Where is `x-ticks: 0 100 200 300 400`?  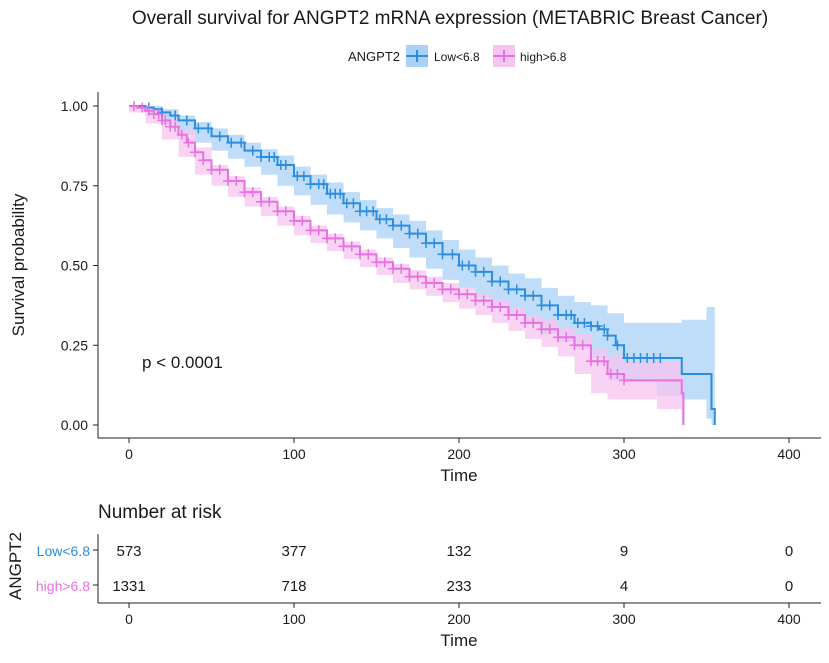 x-ticks: 0 100 200 300 400 is located at coordinates (463, 450).